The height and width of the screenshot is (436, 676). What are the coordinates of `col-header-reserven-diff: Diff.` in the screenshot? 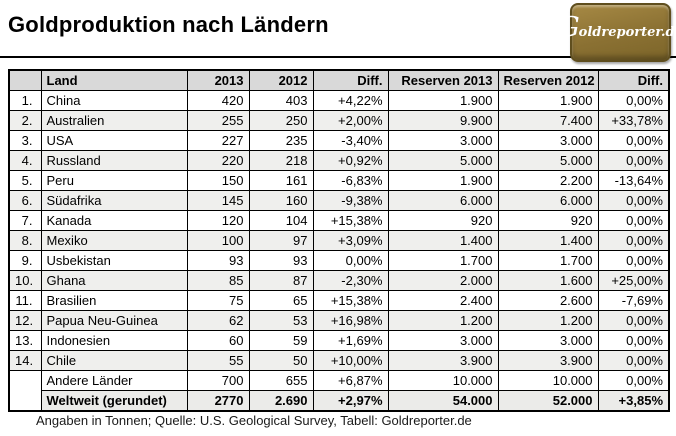 It's located at (633, 80).